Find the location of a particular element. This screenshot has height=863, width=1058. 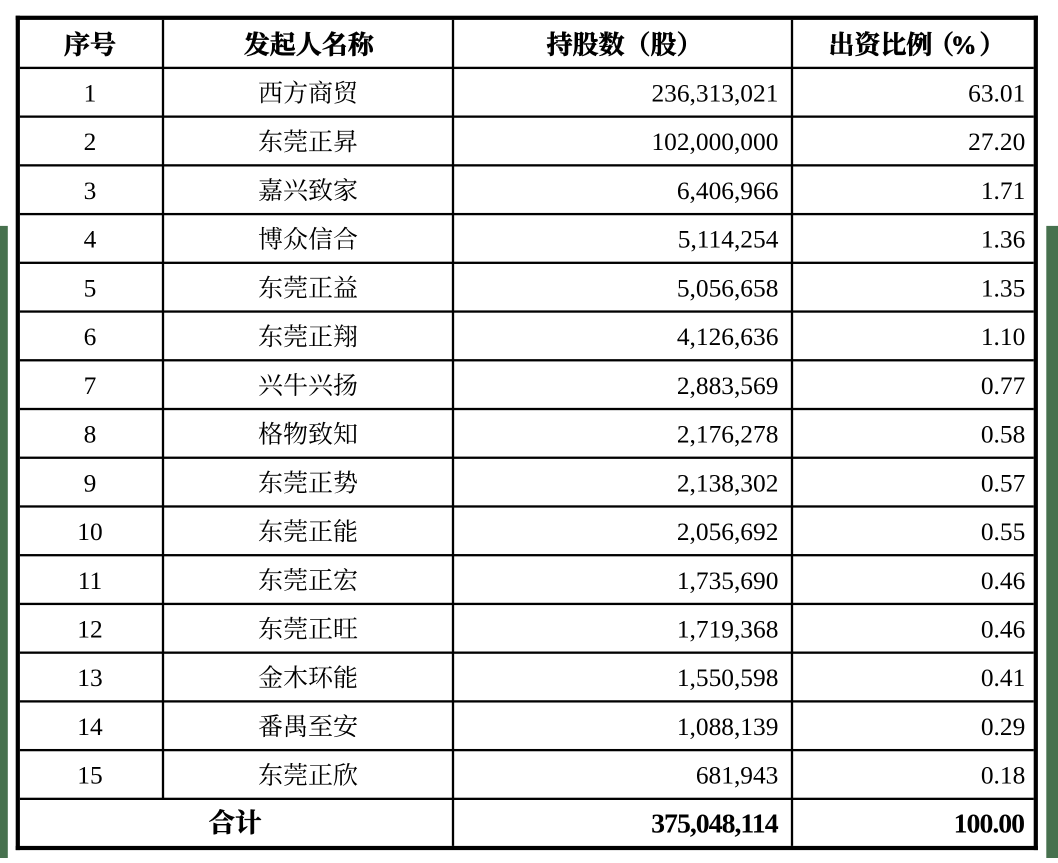

svg-text: 1.10 is located at coordinates (1003, 337).